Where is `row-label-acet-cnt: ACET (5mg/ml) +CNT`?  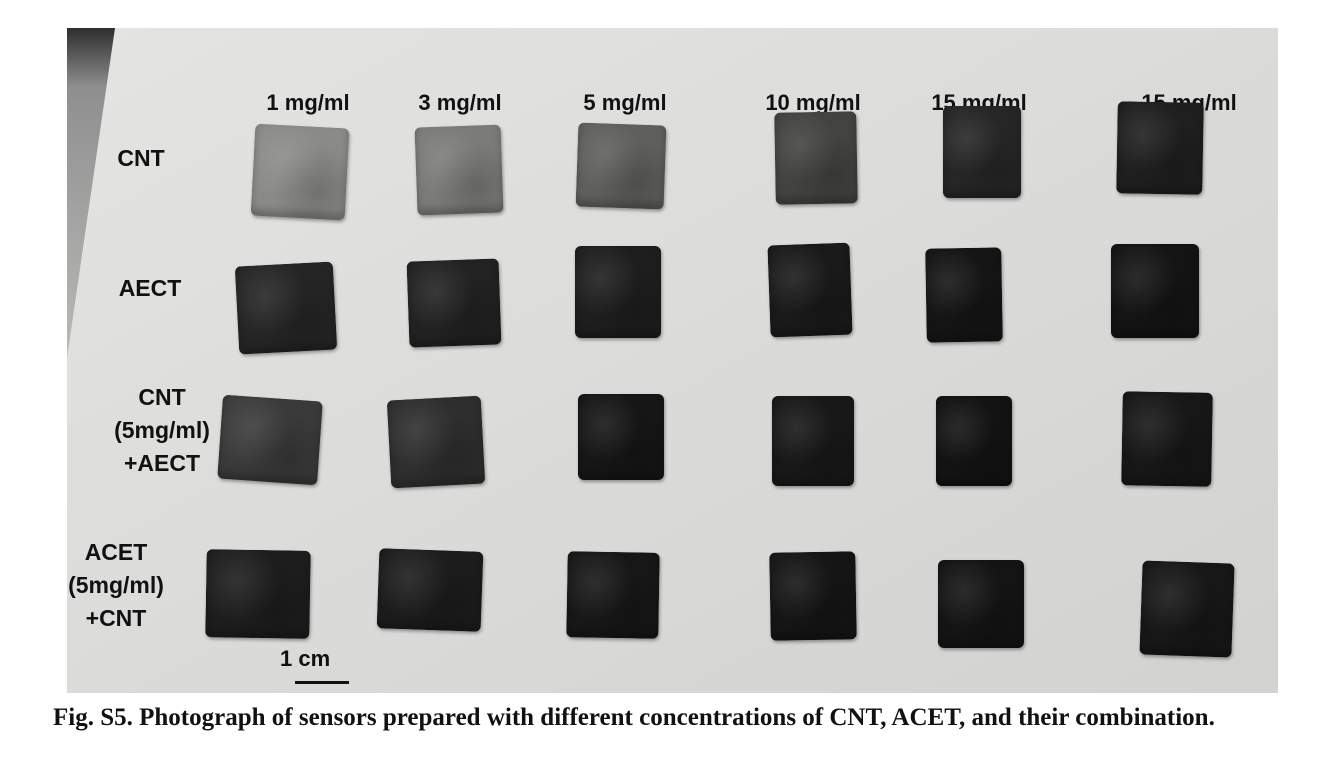 row-label-acet-cnt: ACET (5mg/ml) +CNT is located at coordinates (119, 585).